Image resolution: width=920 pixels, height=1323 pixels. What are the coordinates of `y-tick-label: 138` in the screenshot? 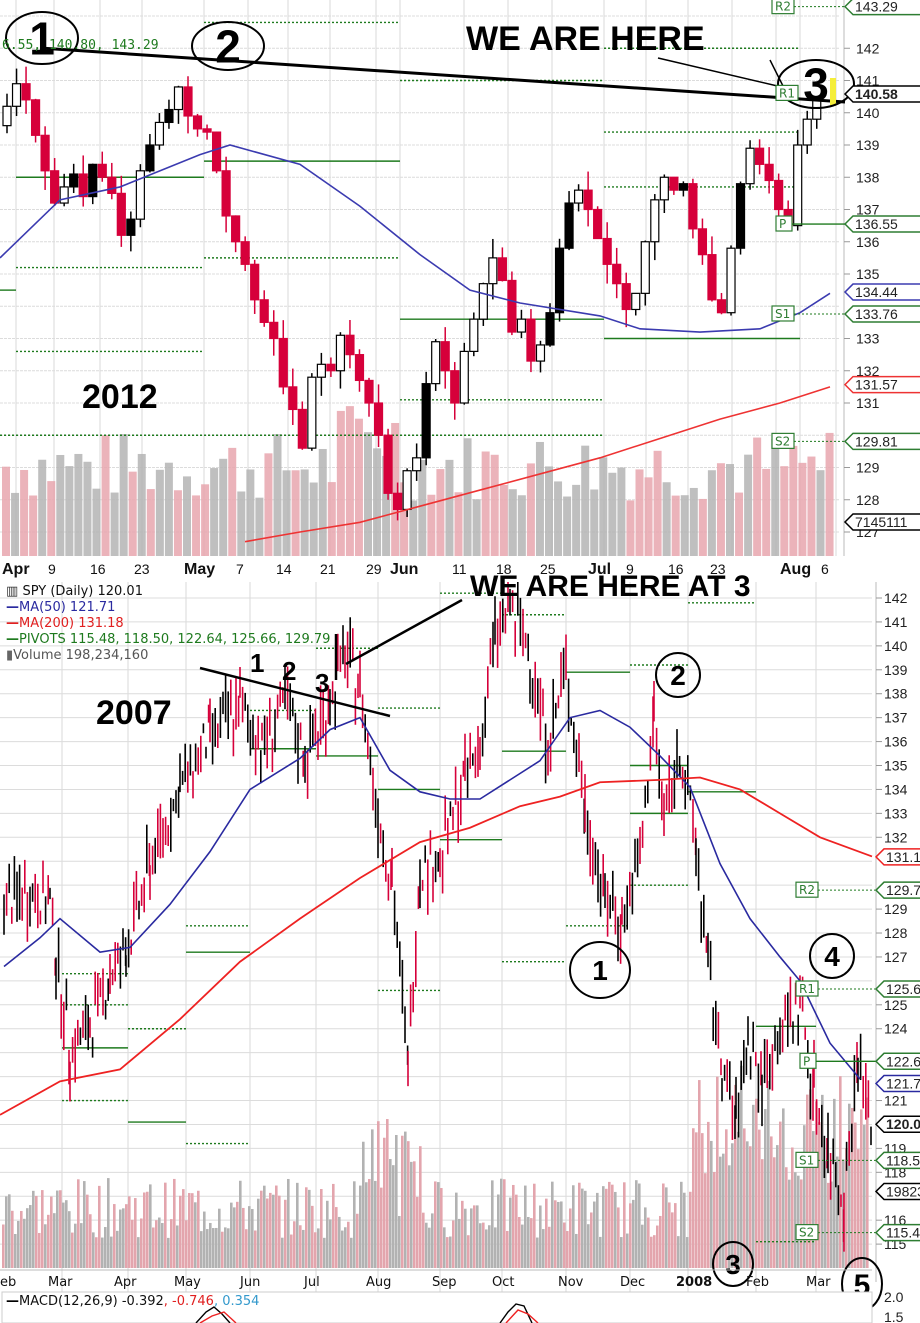 It's located at (868, 177).